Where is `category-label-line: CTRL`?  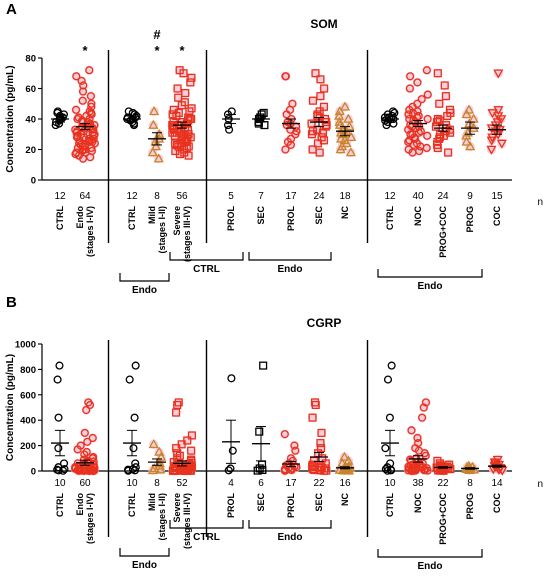
category-label-line: CTRL is located at coordinates (132, 218).